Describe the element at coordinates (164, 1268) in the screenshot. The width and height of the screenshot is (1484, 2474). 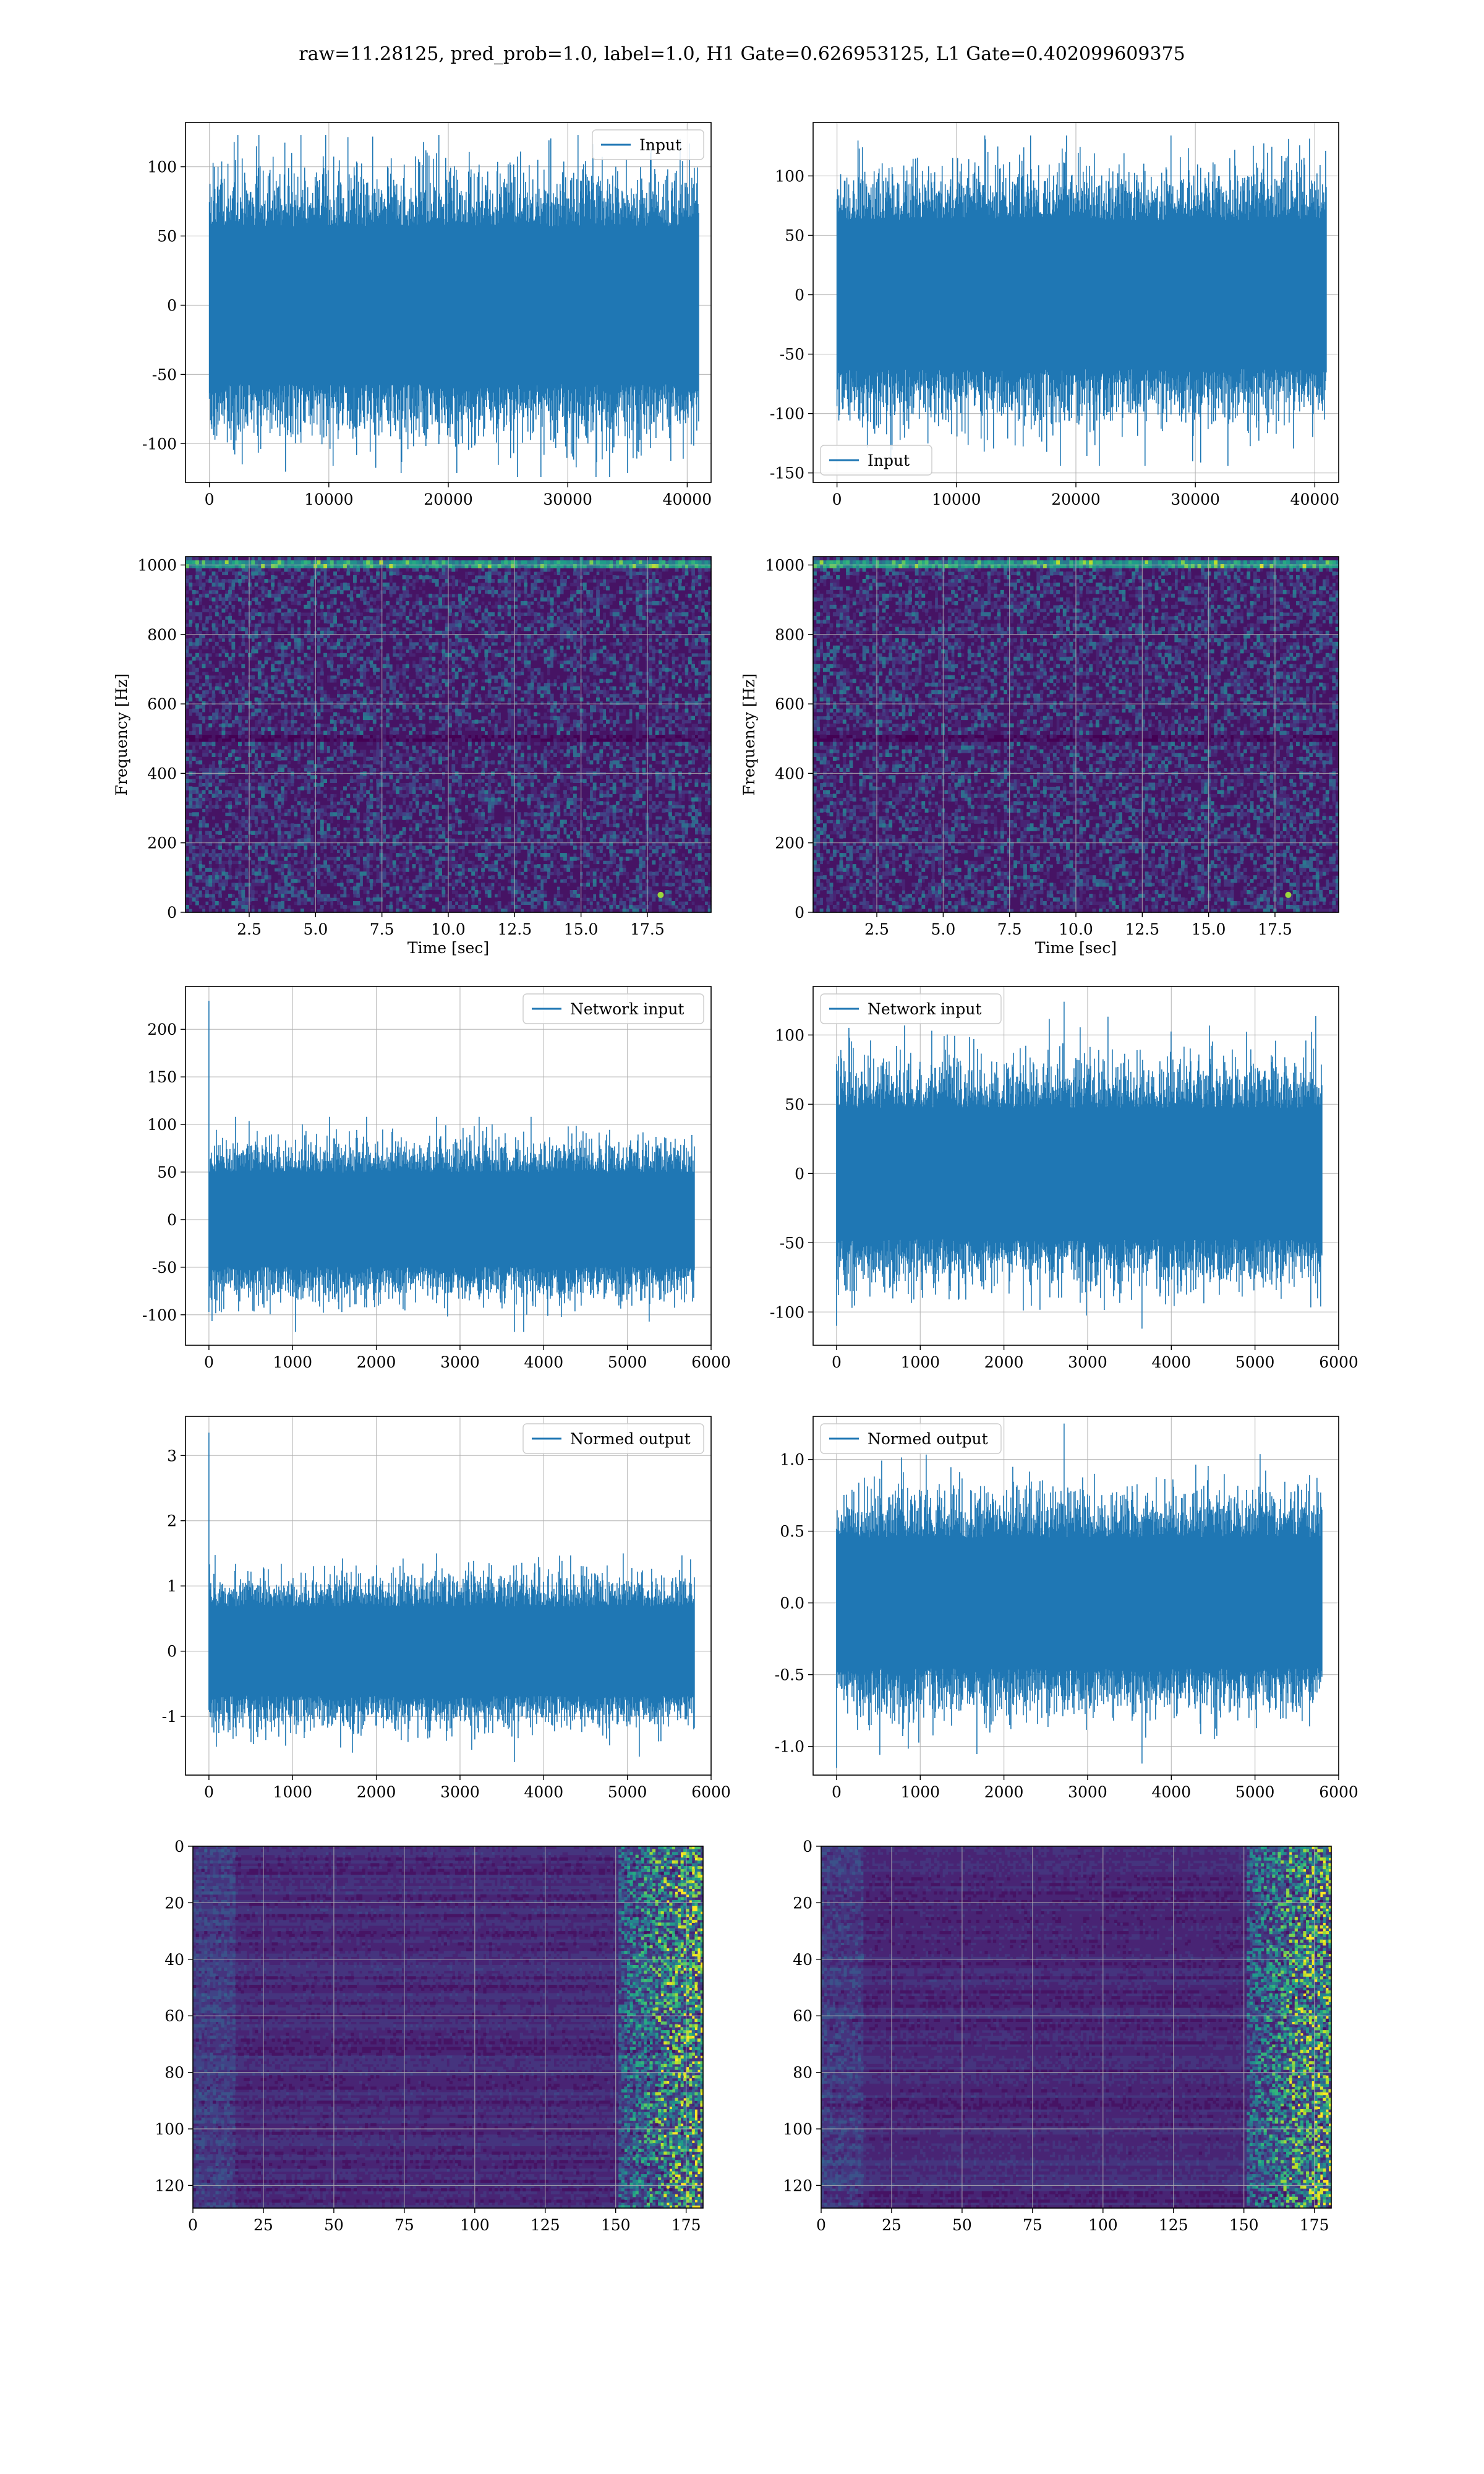
I see `y-tick-label: -50` at that location.